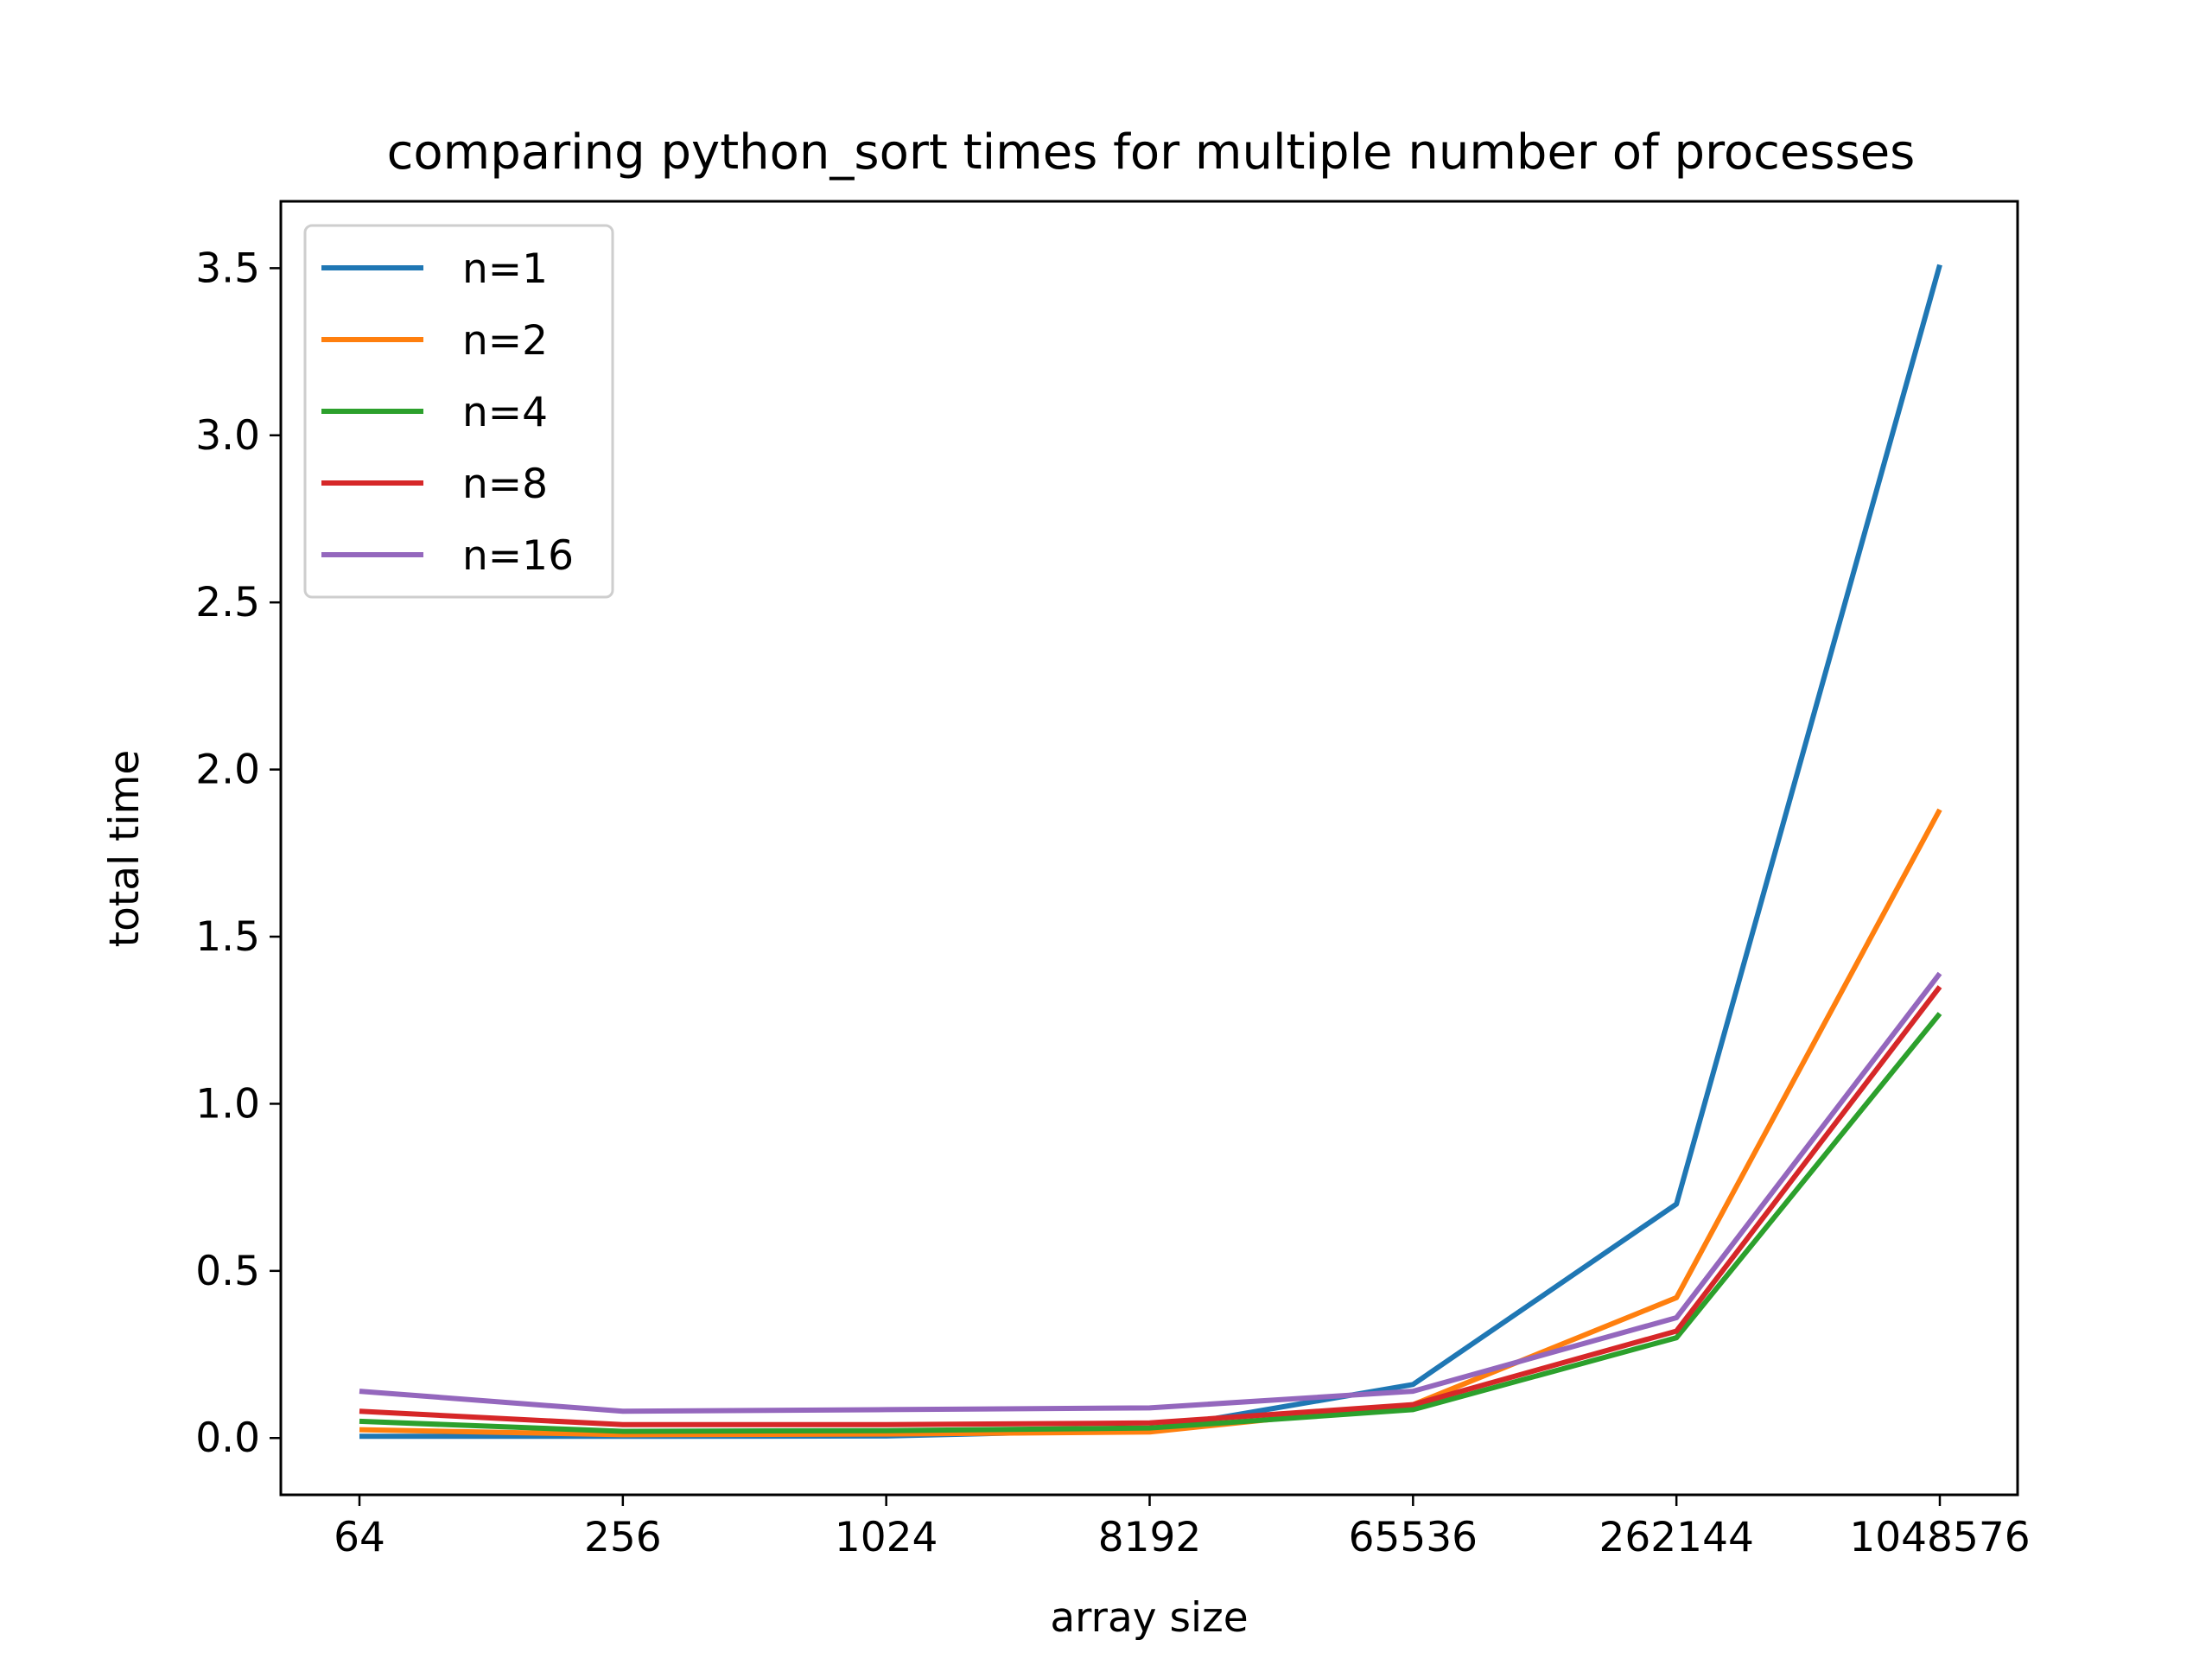 Image resolution: width=2212 pixels, height=1659 pixels. I want to click on x-tick-label: 262144, so click(1676, 1537).